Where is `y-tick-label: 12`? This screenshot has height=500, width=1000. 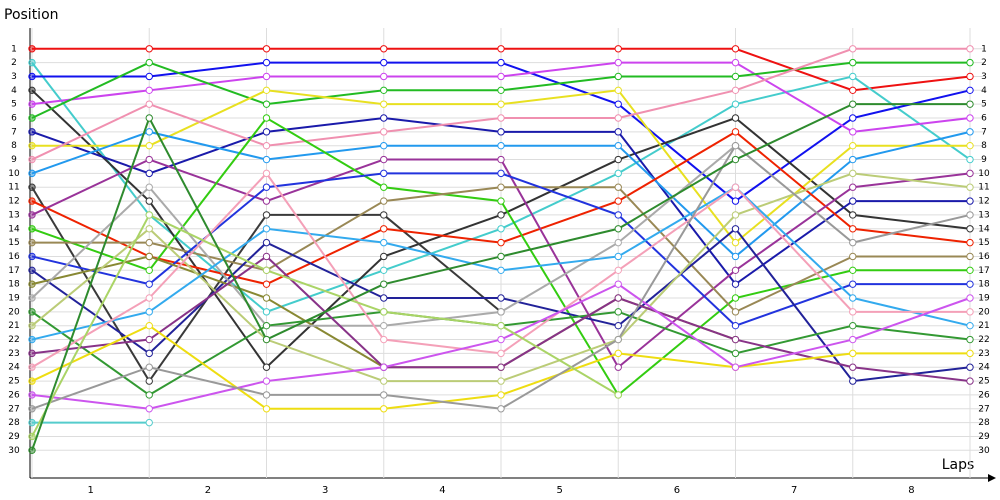 y-tick-label: 12 is located at coordinates (13, 202).